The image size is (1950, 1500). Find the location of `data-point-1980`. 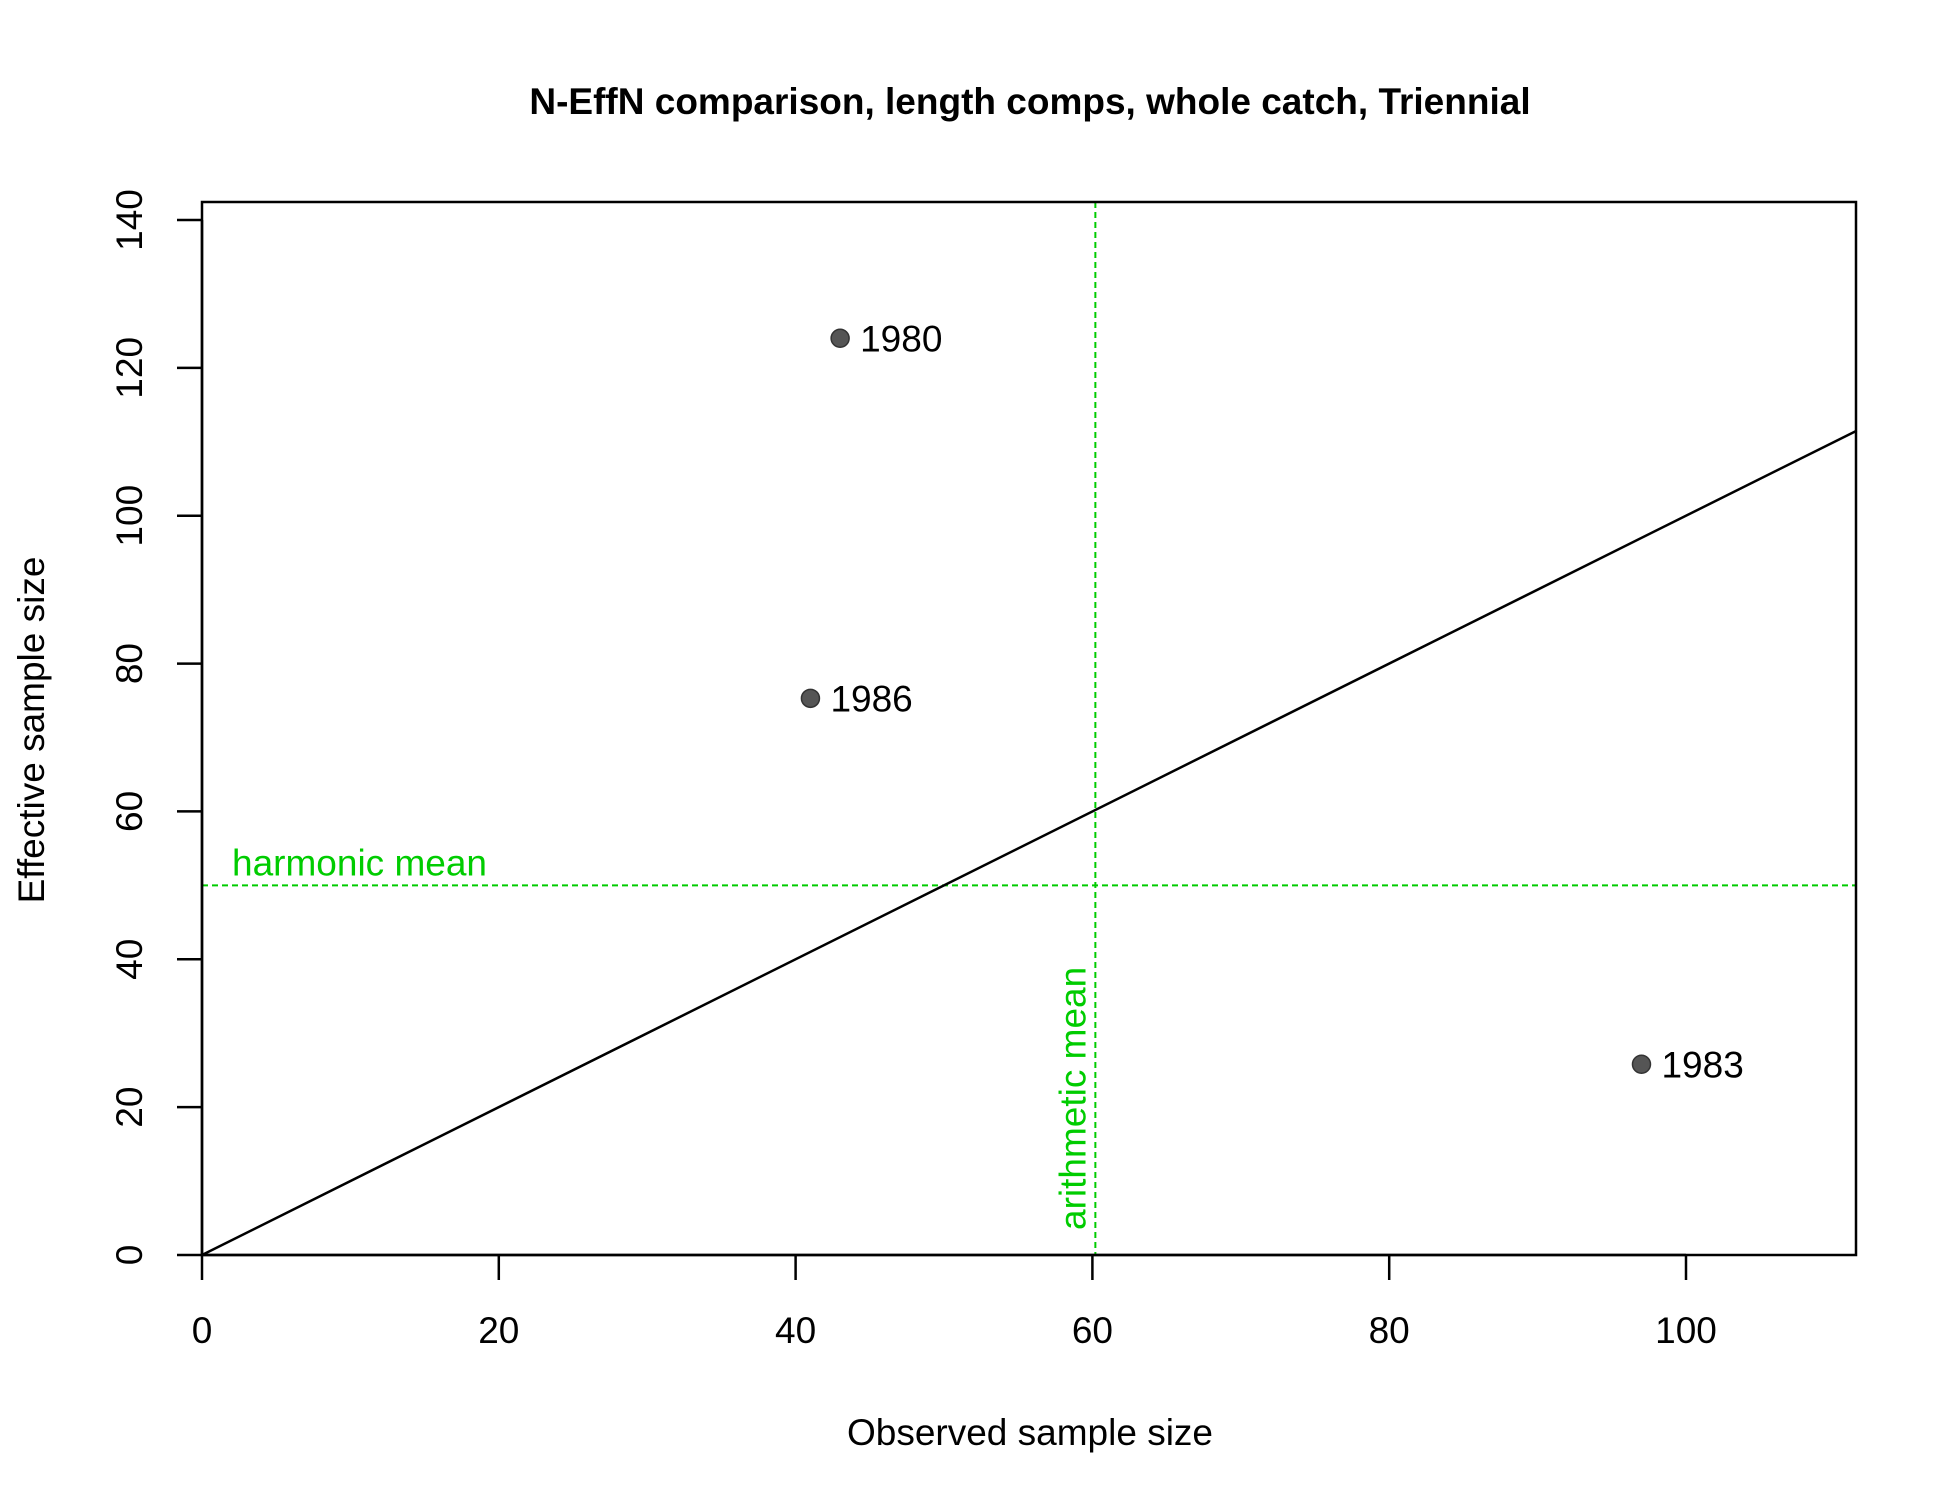

data-point-1980 is located at coordinates (840, 338).